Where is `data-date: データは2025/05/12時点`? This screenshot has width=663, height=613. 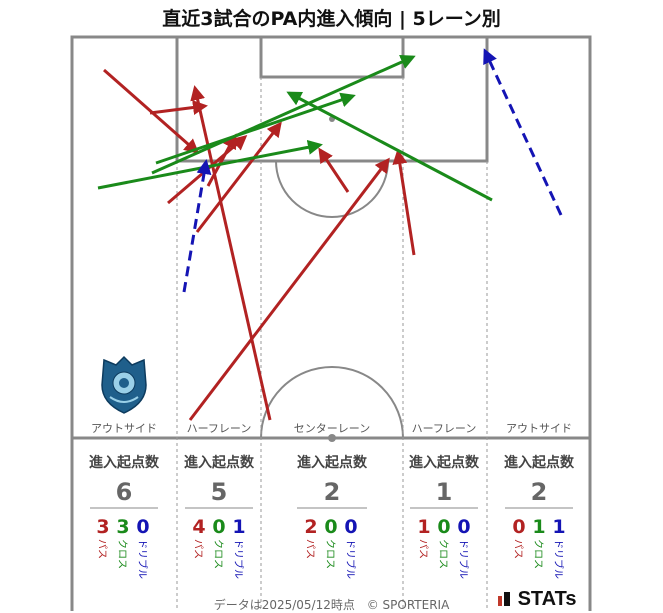 data-date: データは2025/05/12時点 is located at coordinates (284, 605).